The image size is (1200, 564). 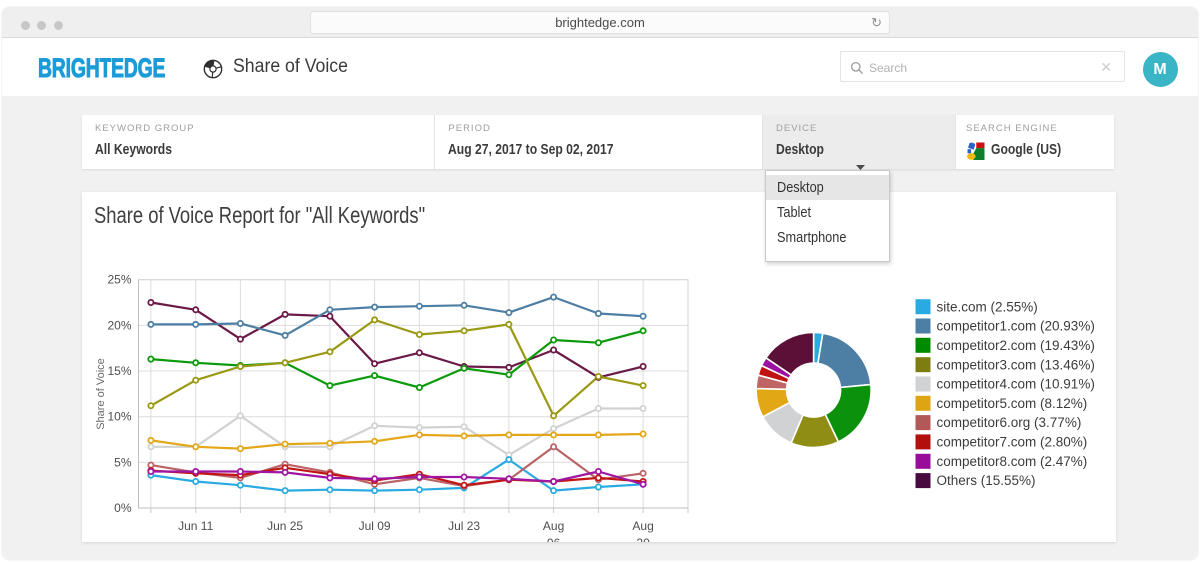 I want to click on svg-text: 06, so click(x=554, y=543).